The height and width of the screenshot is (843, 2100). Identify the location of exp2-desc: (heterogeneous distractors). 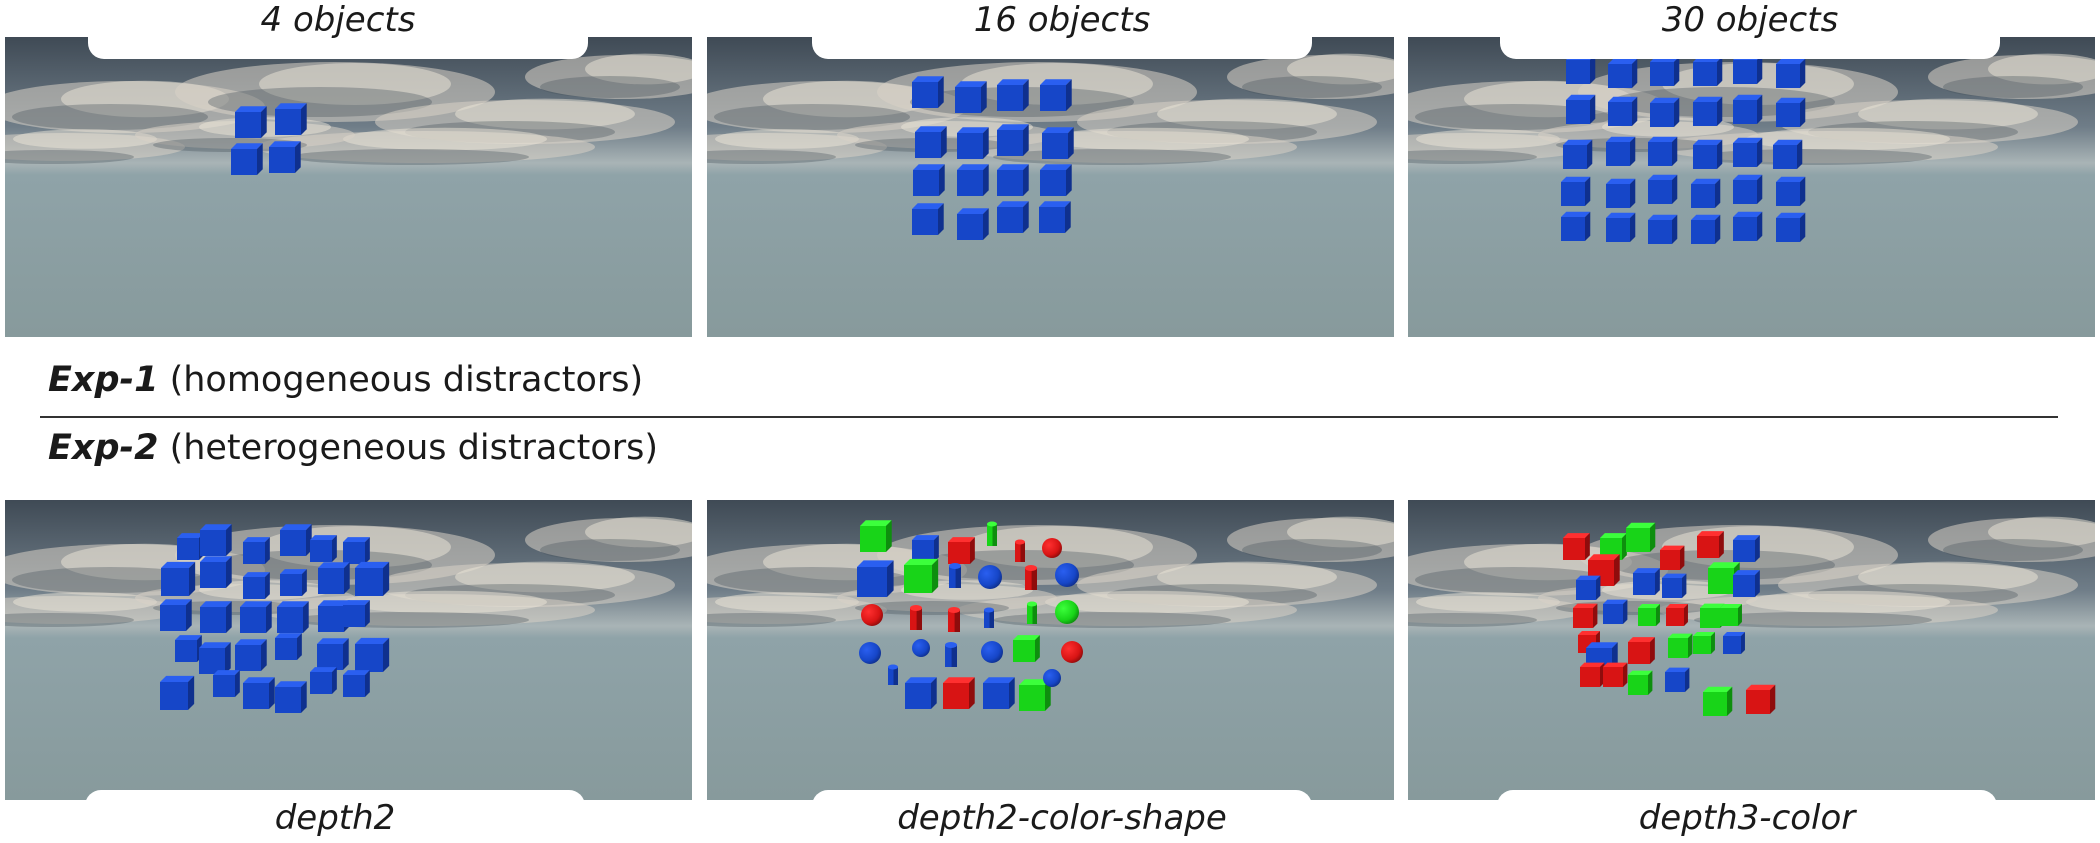
(414, 448).